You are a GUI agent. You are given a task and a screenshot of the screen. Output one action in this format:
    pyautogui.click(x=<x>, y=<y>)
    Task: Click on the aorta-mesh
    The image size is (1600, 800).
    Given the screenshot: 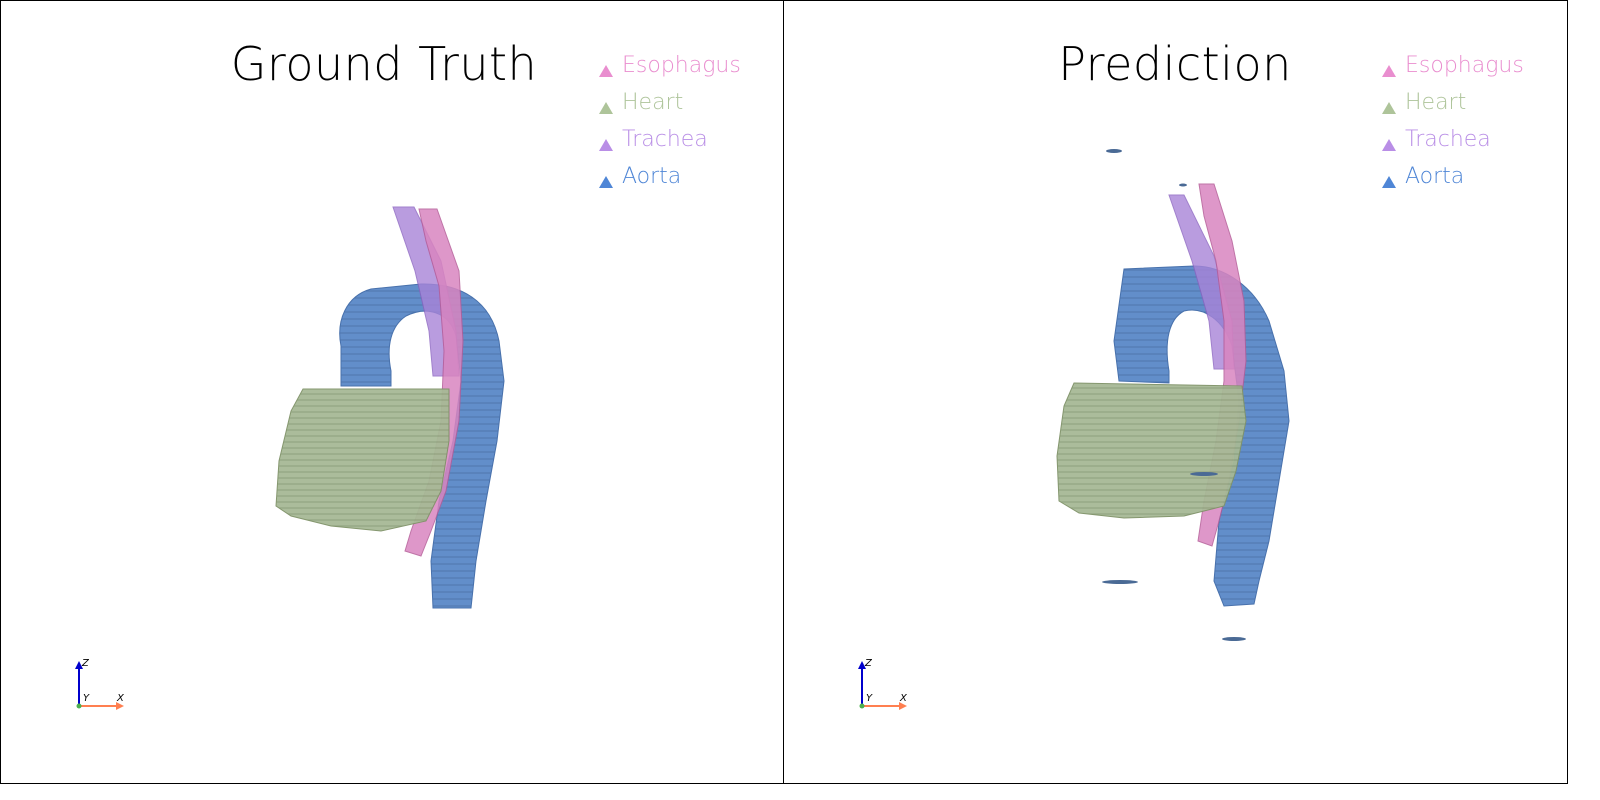 What is the action you would take?
    pyautogui.click(x=422, y=446)
    